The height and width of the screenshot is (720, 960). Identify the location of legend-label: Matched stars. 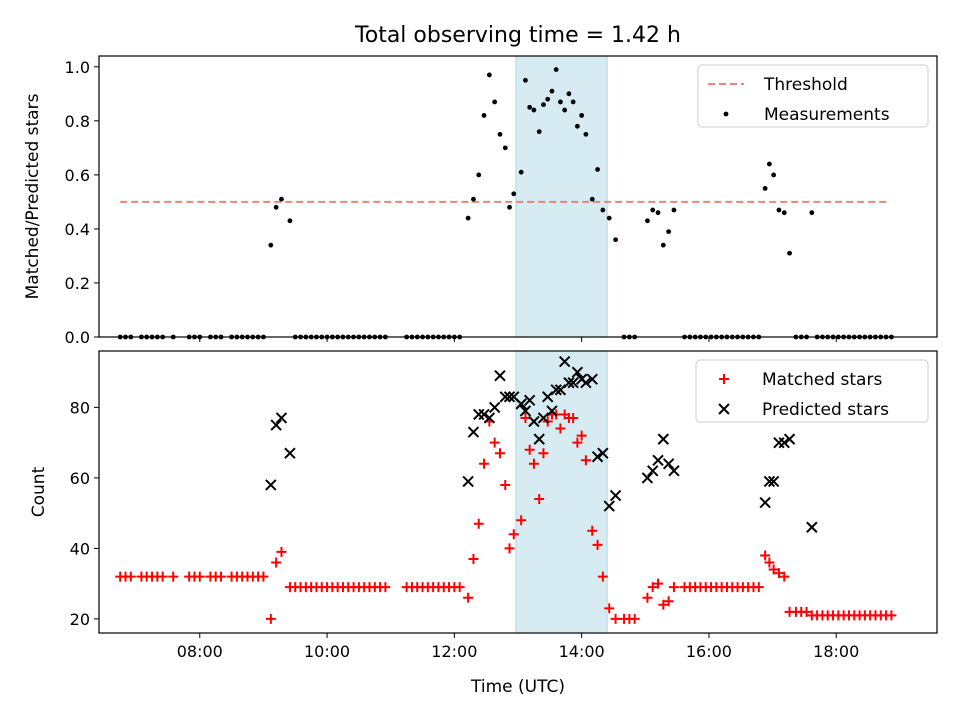
(822, 380).